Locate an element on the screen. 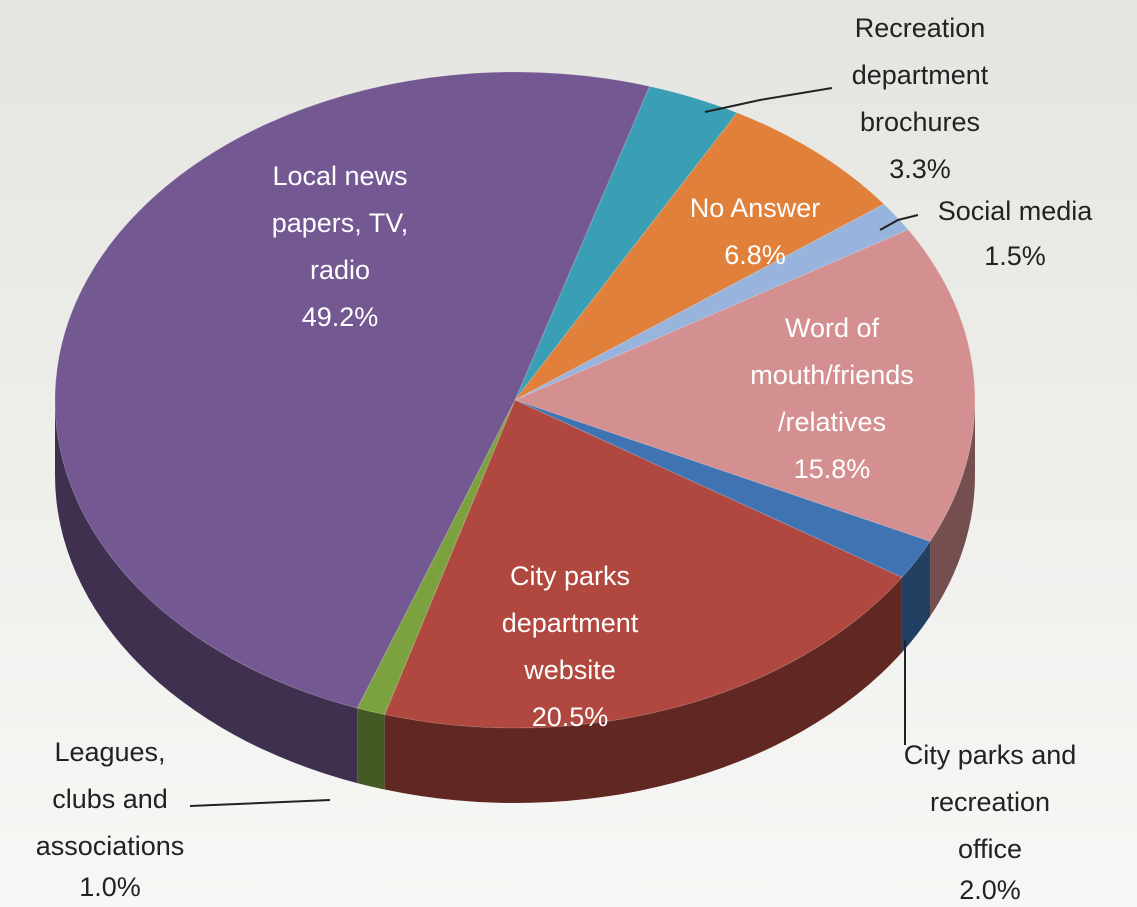  slice-label: /relatives is located at coordinates (832, 422).